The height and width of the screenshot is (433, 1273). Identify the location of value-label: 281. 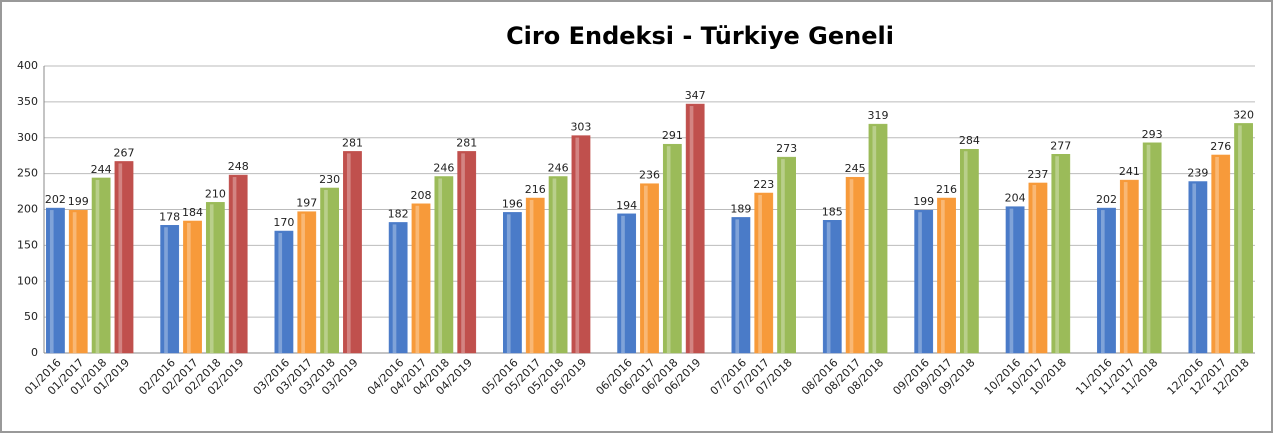
(352, 142).